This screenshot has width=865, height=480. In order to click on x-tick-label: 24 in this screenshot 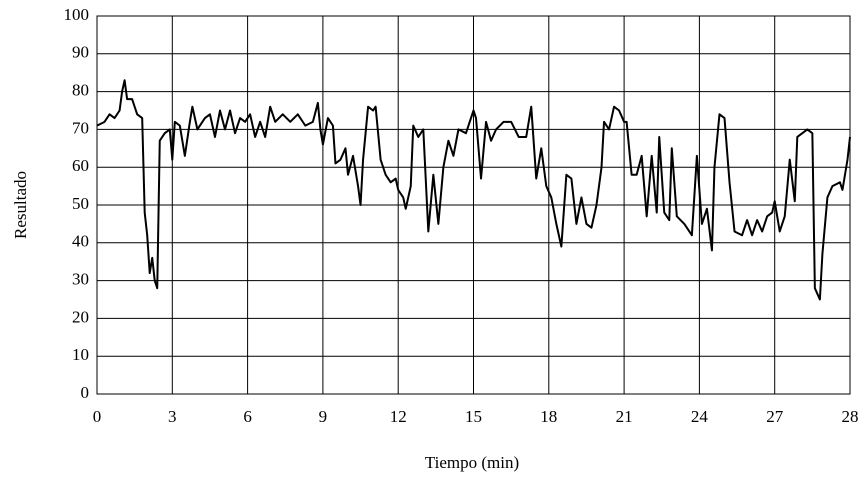, I will do `click(700, 416)`.